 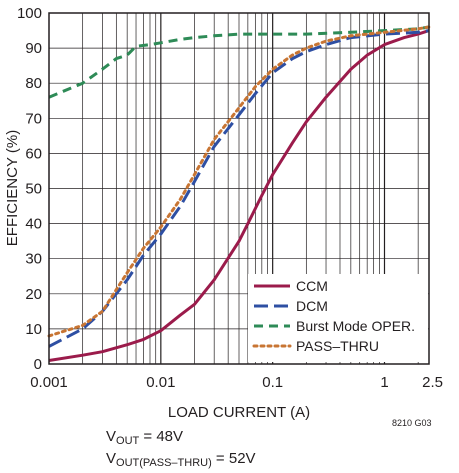 What do you see at coordinates (33, 118) in the screenshot?
I see `y-tick-label: 70` at bounding box center [33, 118].